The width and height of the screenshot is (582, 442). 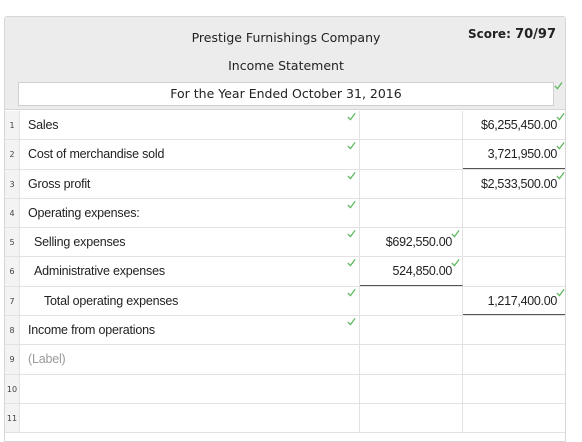 What do you see at coordinates (12, 359) in the screenshot?
I see `row-number: 9` at bounding box center [12, 359].